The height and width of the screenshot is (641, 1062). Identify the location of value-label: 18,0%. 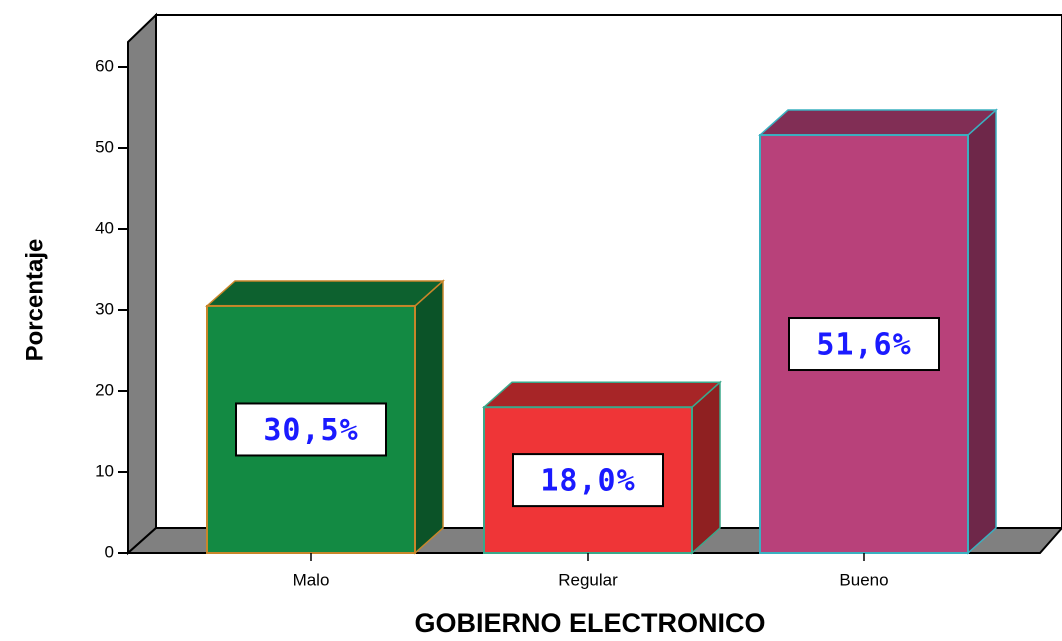
(587, 481).